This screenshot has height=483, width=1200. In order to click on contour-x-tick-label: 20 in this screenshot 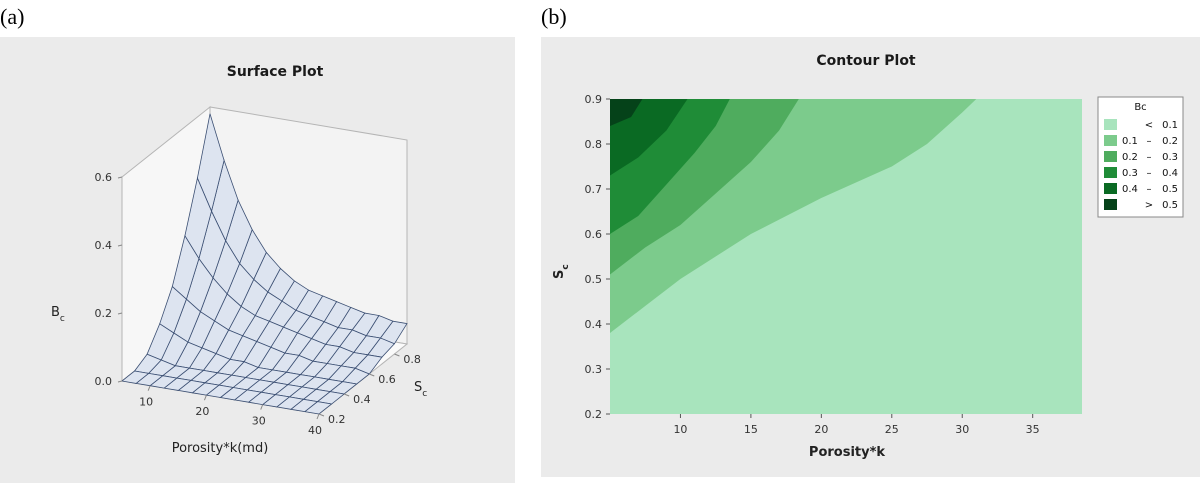, I will do `click(821, 429)`.